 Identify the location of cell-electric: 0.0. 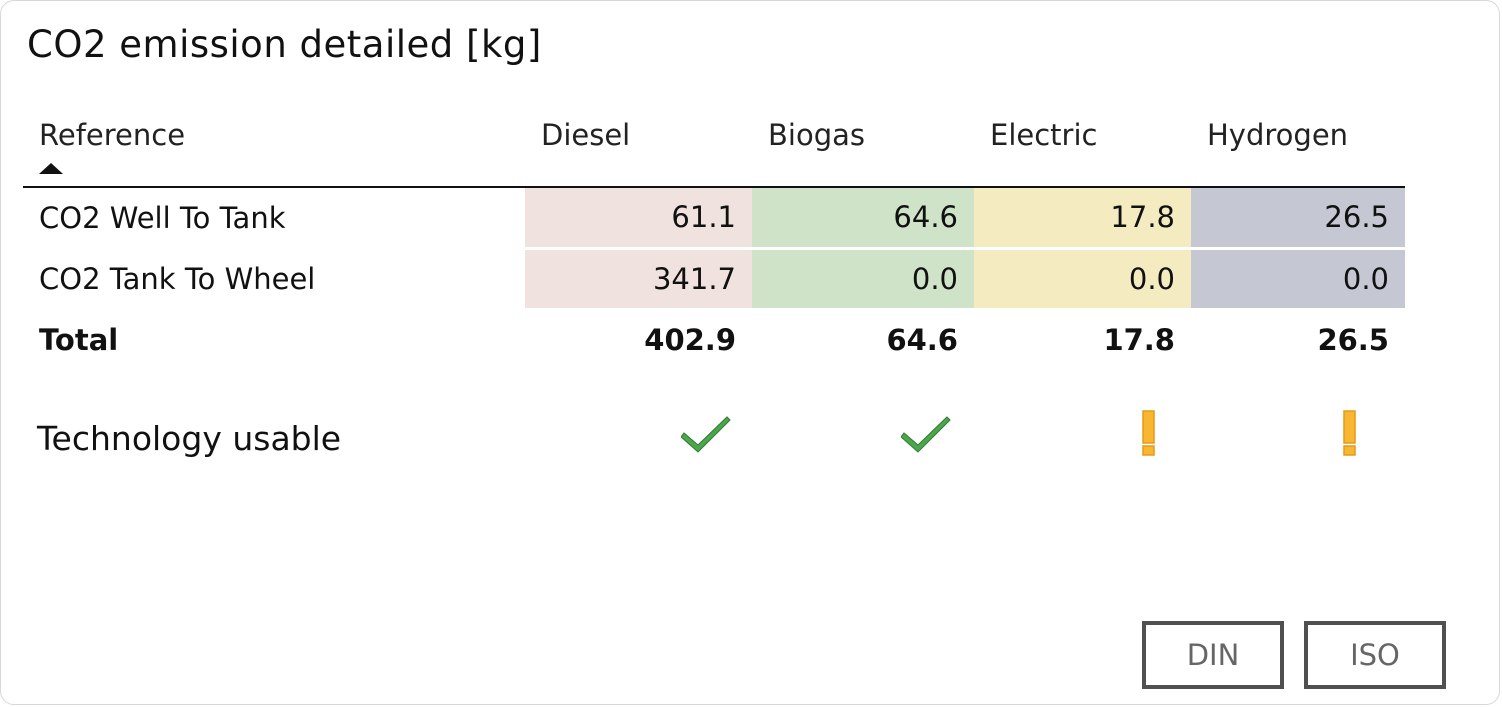
(1082, 279).